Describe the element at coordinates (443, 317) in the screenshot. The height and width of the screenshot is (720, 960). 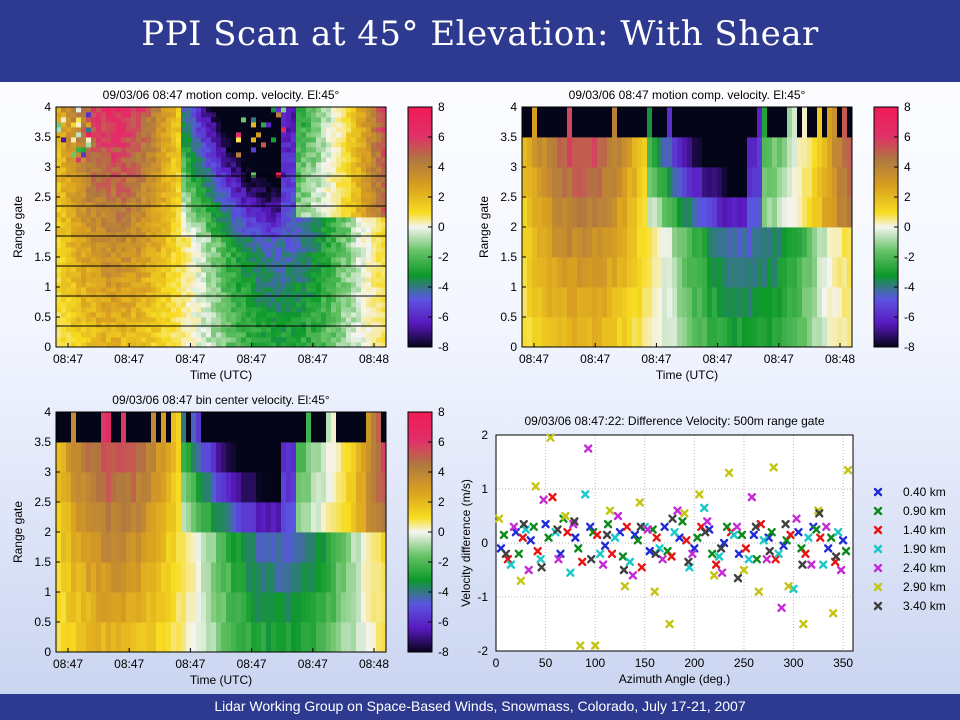
I see `colorbar-tick-label: -6` at that location.